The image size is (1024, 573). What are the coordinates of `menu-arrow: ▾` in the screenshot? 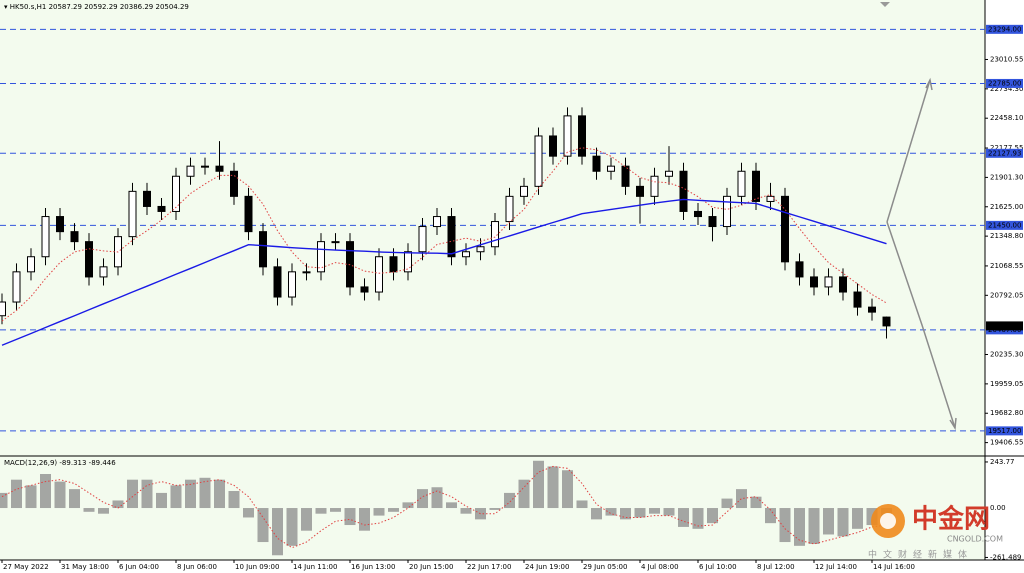 It's located at (7, 7).